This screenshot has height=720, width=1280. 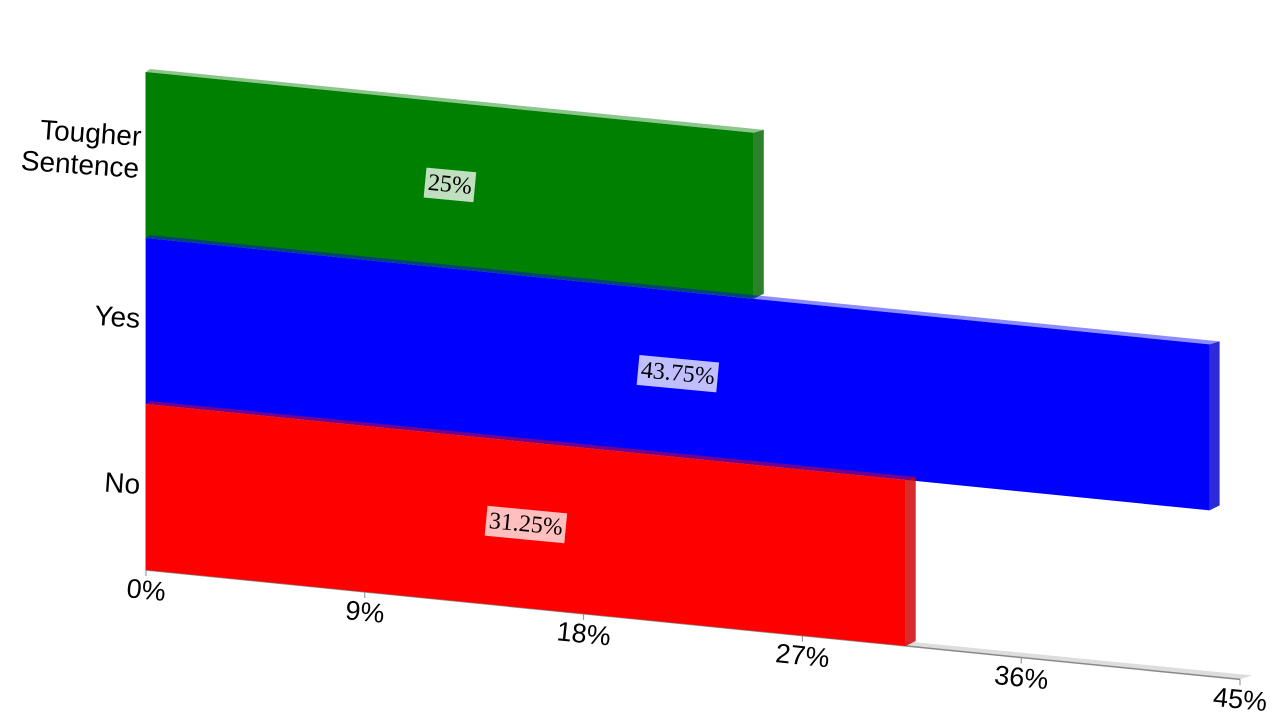 I want to click on value-label-group: 25%, so click(x=450, y=185).